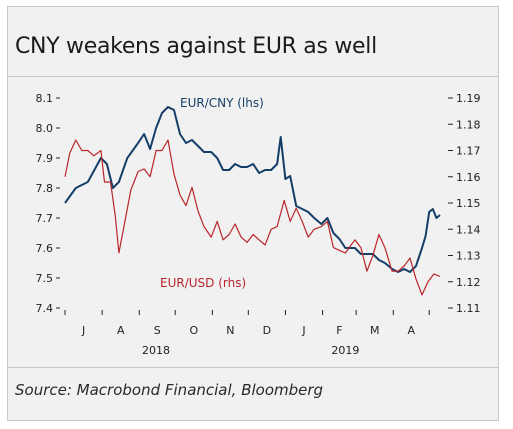 This screenshot has width=513, height=429. I want to click on left-tick-label: 7.5, so click(45, 278).